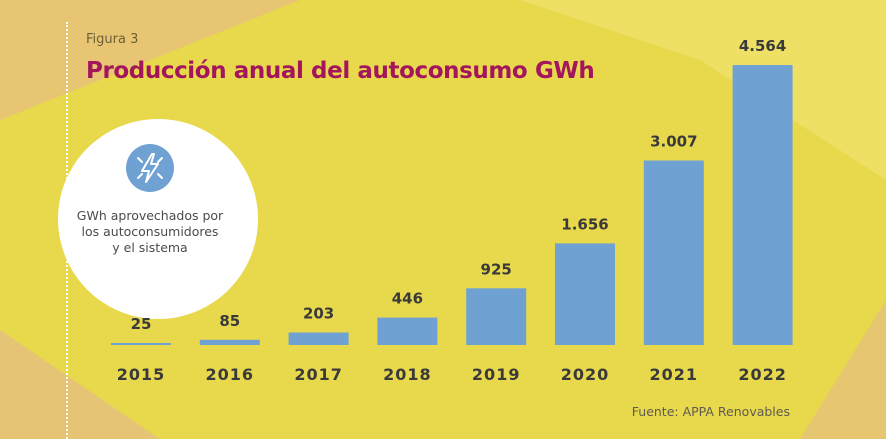  Describe the element at coordinates (318, 338) in the screenshot. I see `bar-2017` at that location.